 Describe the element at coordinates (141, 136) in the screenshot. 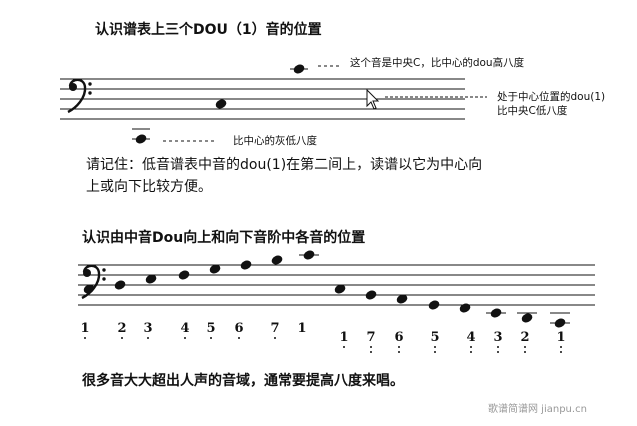

I see `note-low-c` at that location.